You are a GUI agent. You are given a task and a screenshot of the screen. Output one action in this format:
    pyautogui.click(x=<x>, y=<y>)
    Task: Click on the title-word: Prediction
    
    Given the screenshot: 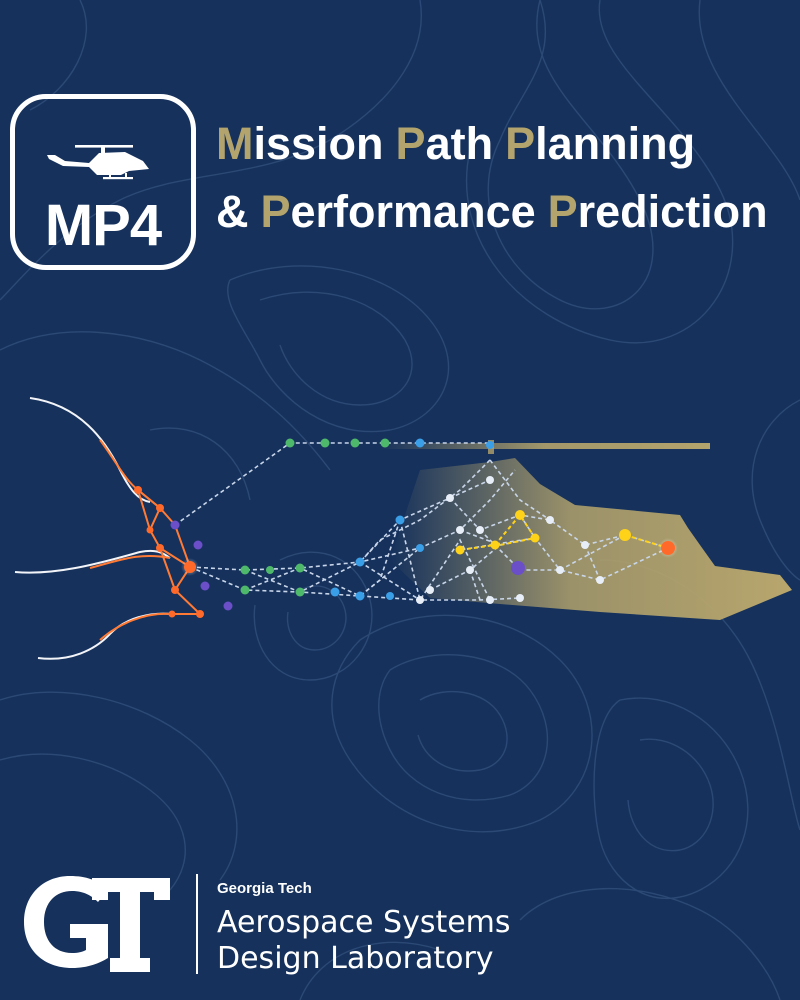 What is the action you would take?
    pyautogui.click(x=657, y=211)
    